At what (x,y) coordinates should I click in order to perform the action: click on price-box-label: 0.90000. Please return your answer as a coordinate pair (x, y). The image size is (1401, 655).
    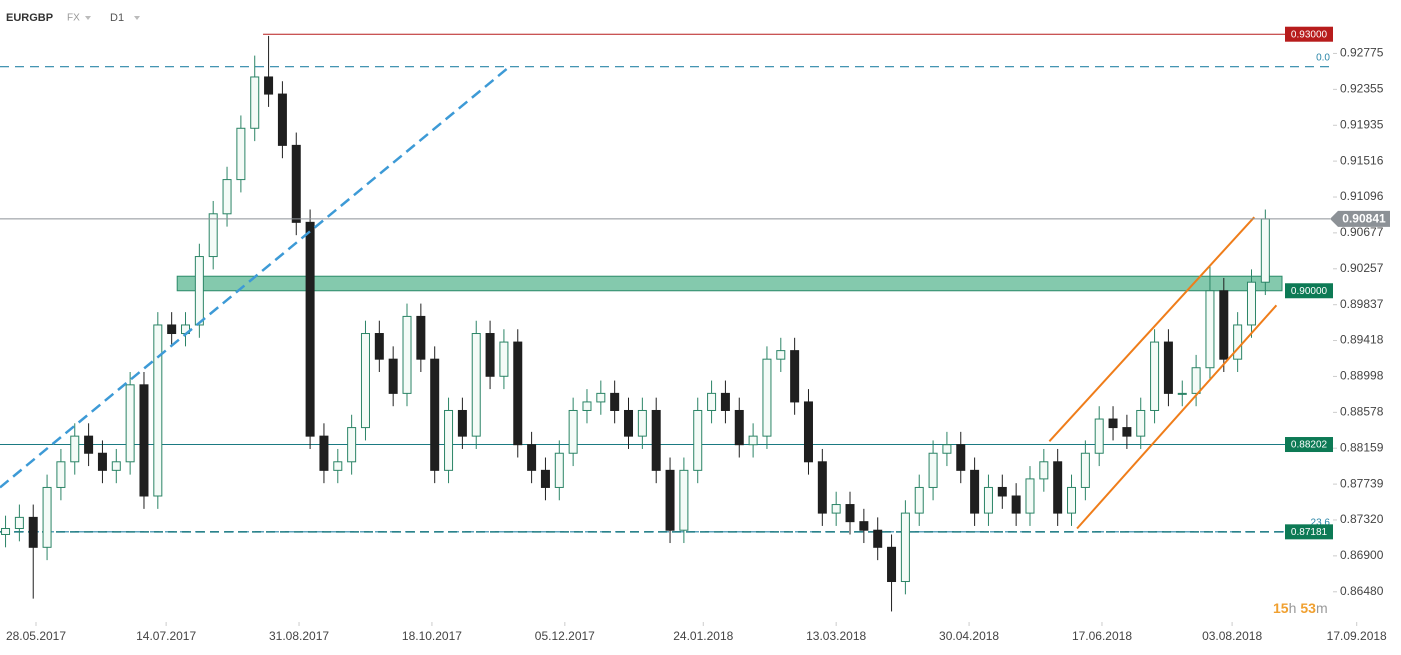
    Looking at the image, I should click on (1309, 291).